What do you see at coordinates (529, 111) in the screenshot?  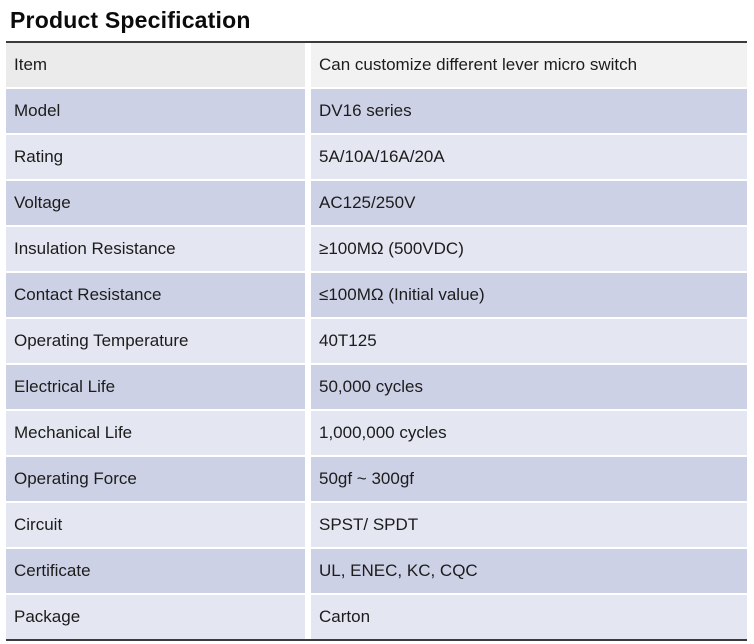 I see `spec-value: DV16 series` at bounding box center [529, 111].